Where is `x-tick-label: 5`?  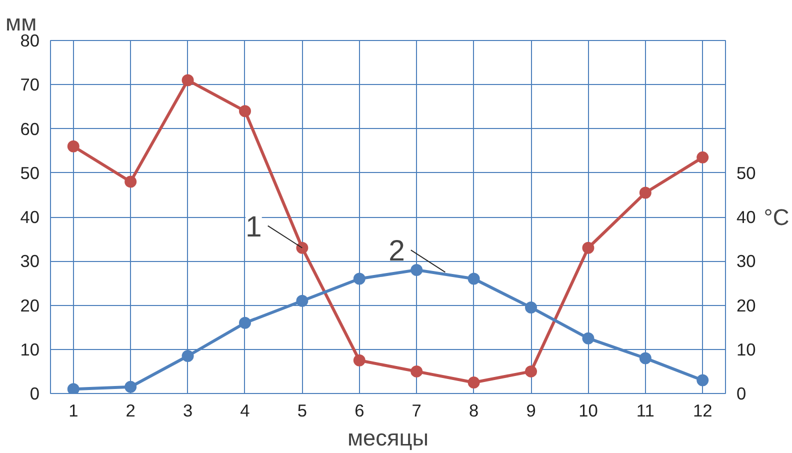 x-tick-label: 5 is located at coordinates (302, 410).